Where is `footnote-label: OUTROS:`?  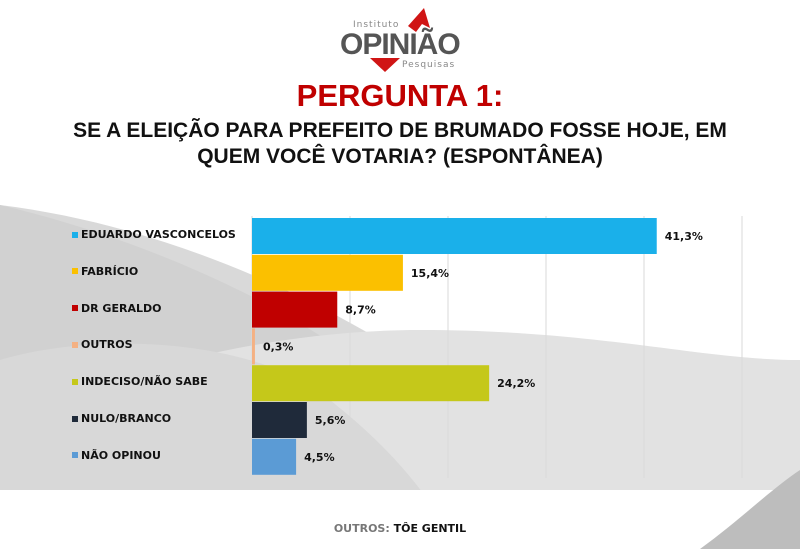
footnote-label: OUTROS: is located at coordinates (361, 528).